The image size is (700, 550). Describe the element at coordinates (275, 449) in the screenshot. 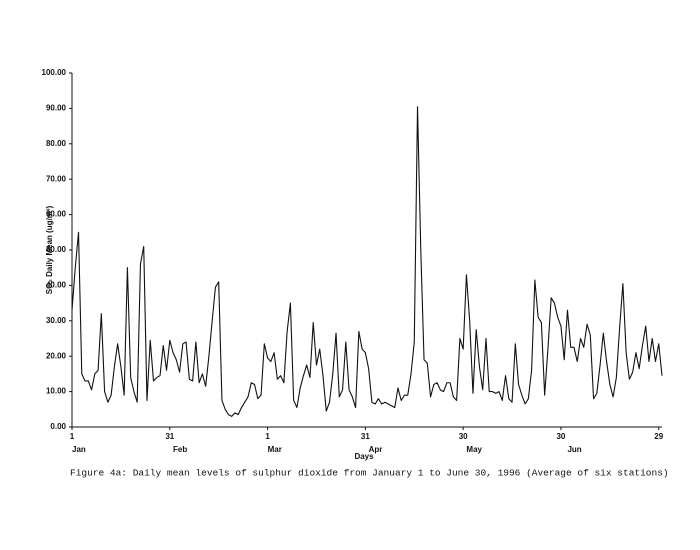

I see `month-label: Mar` at that location.